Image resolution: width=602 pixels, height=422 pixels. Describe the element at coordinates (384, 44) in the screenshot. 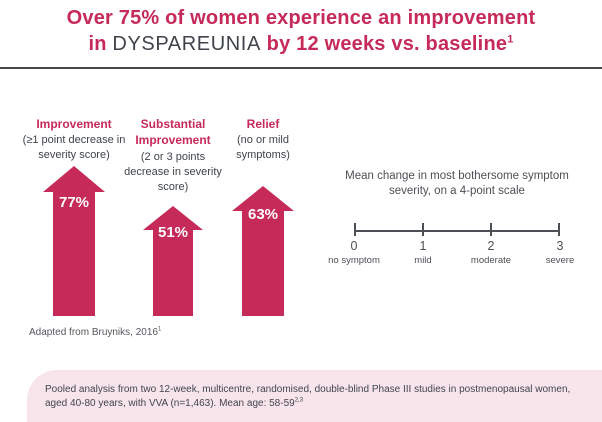

I see `title-line2-suffix: by 12 weeks vs. baseline` at that location.